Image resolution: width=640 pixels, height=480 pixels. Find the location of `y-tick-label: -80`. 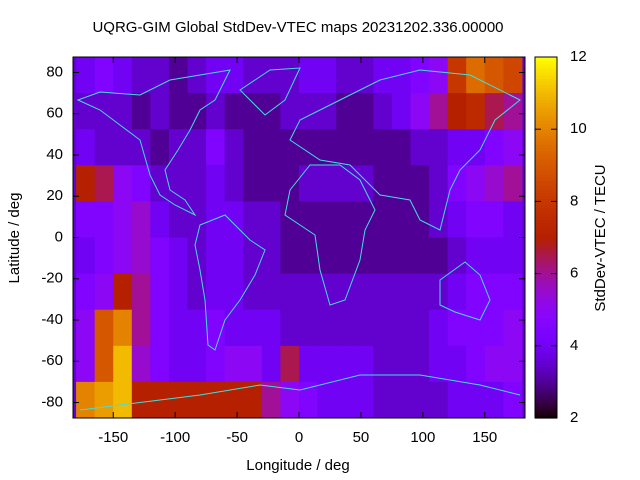

y-tick-label: -80 is located at coordinates (52, 401).